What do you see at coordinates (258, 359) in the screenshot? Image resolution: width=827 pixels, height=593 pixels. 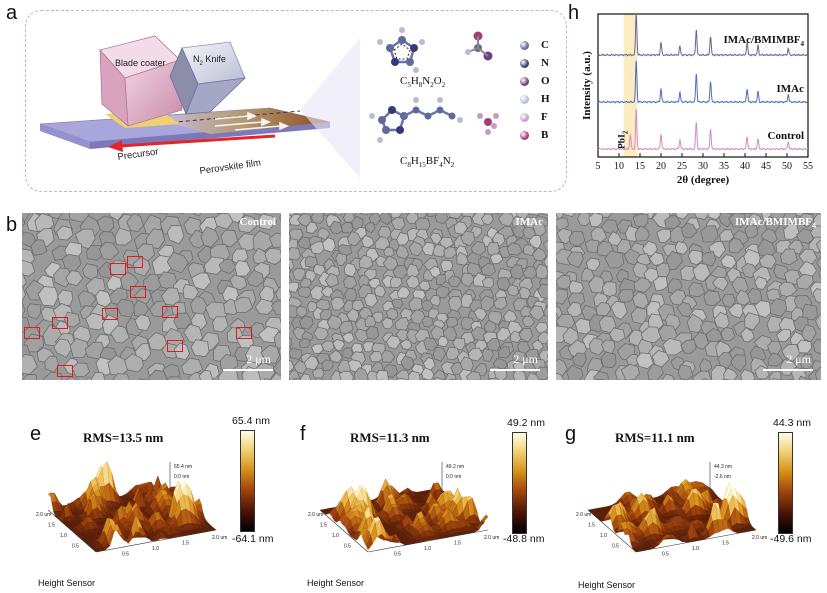 I see `scale-text-b: 2 μm` at bounding box center [258, 359].